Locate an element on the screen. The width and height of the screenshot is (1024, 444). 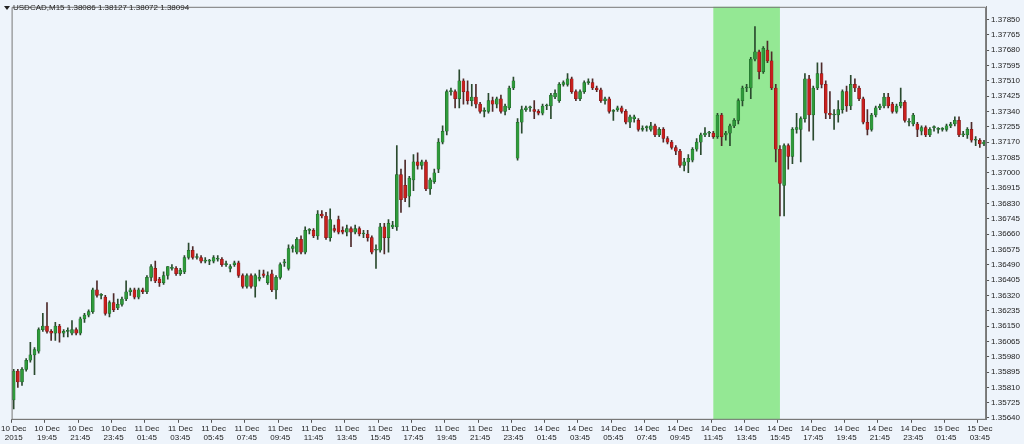
x-tick-label: 14 Dec 13:45 is located at coordinates (746, 433).